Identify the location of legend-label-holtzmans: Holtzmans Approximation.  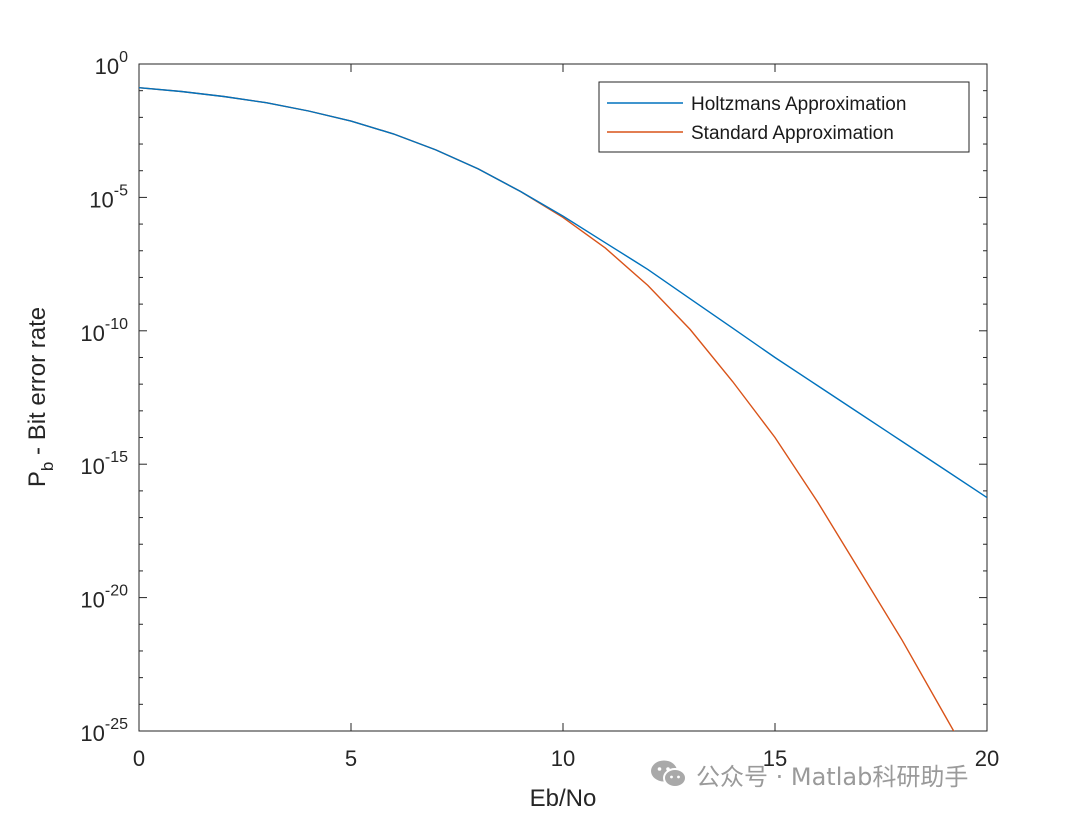
(798, 104).